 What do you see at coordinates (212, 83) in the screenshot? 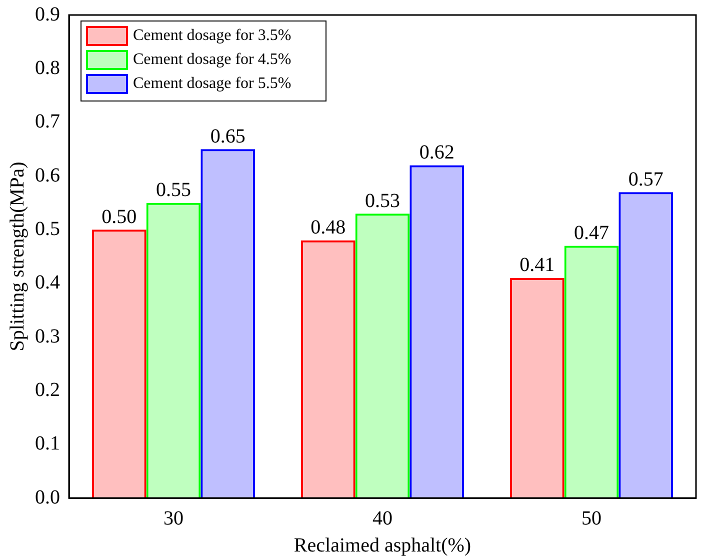
I see `legend-label: Cement dosage for 5.5%` at bounding box center [212, 83].